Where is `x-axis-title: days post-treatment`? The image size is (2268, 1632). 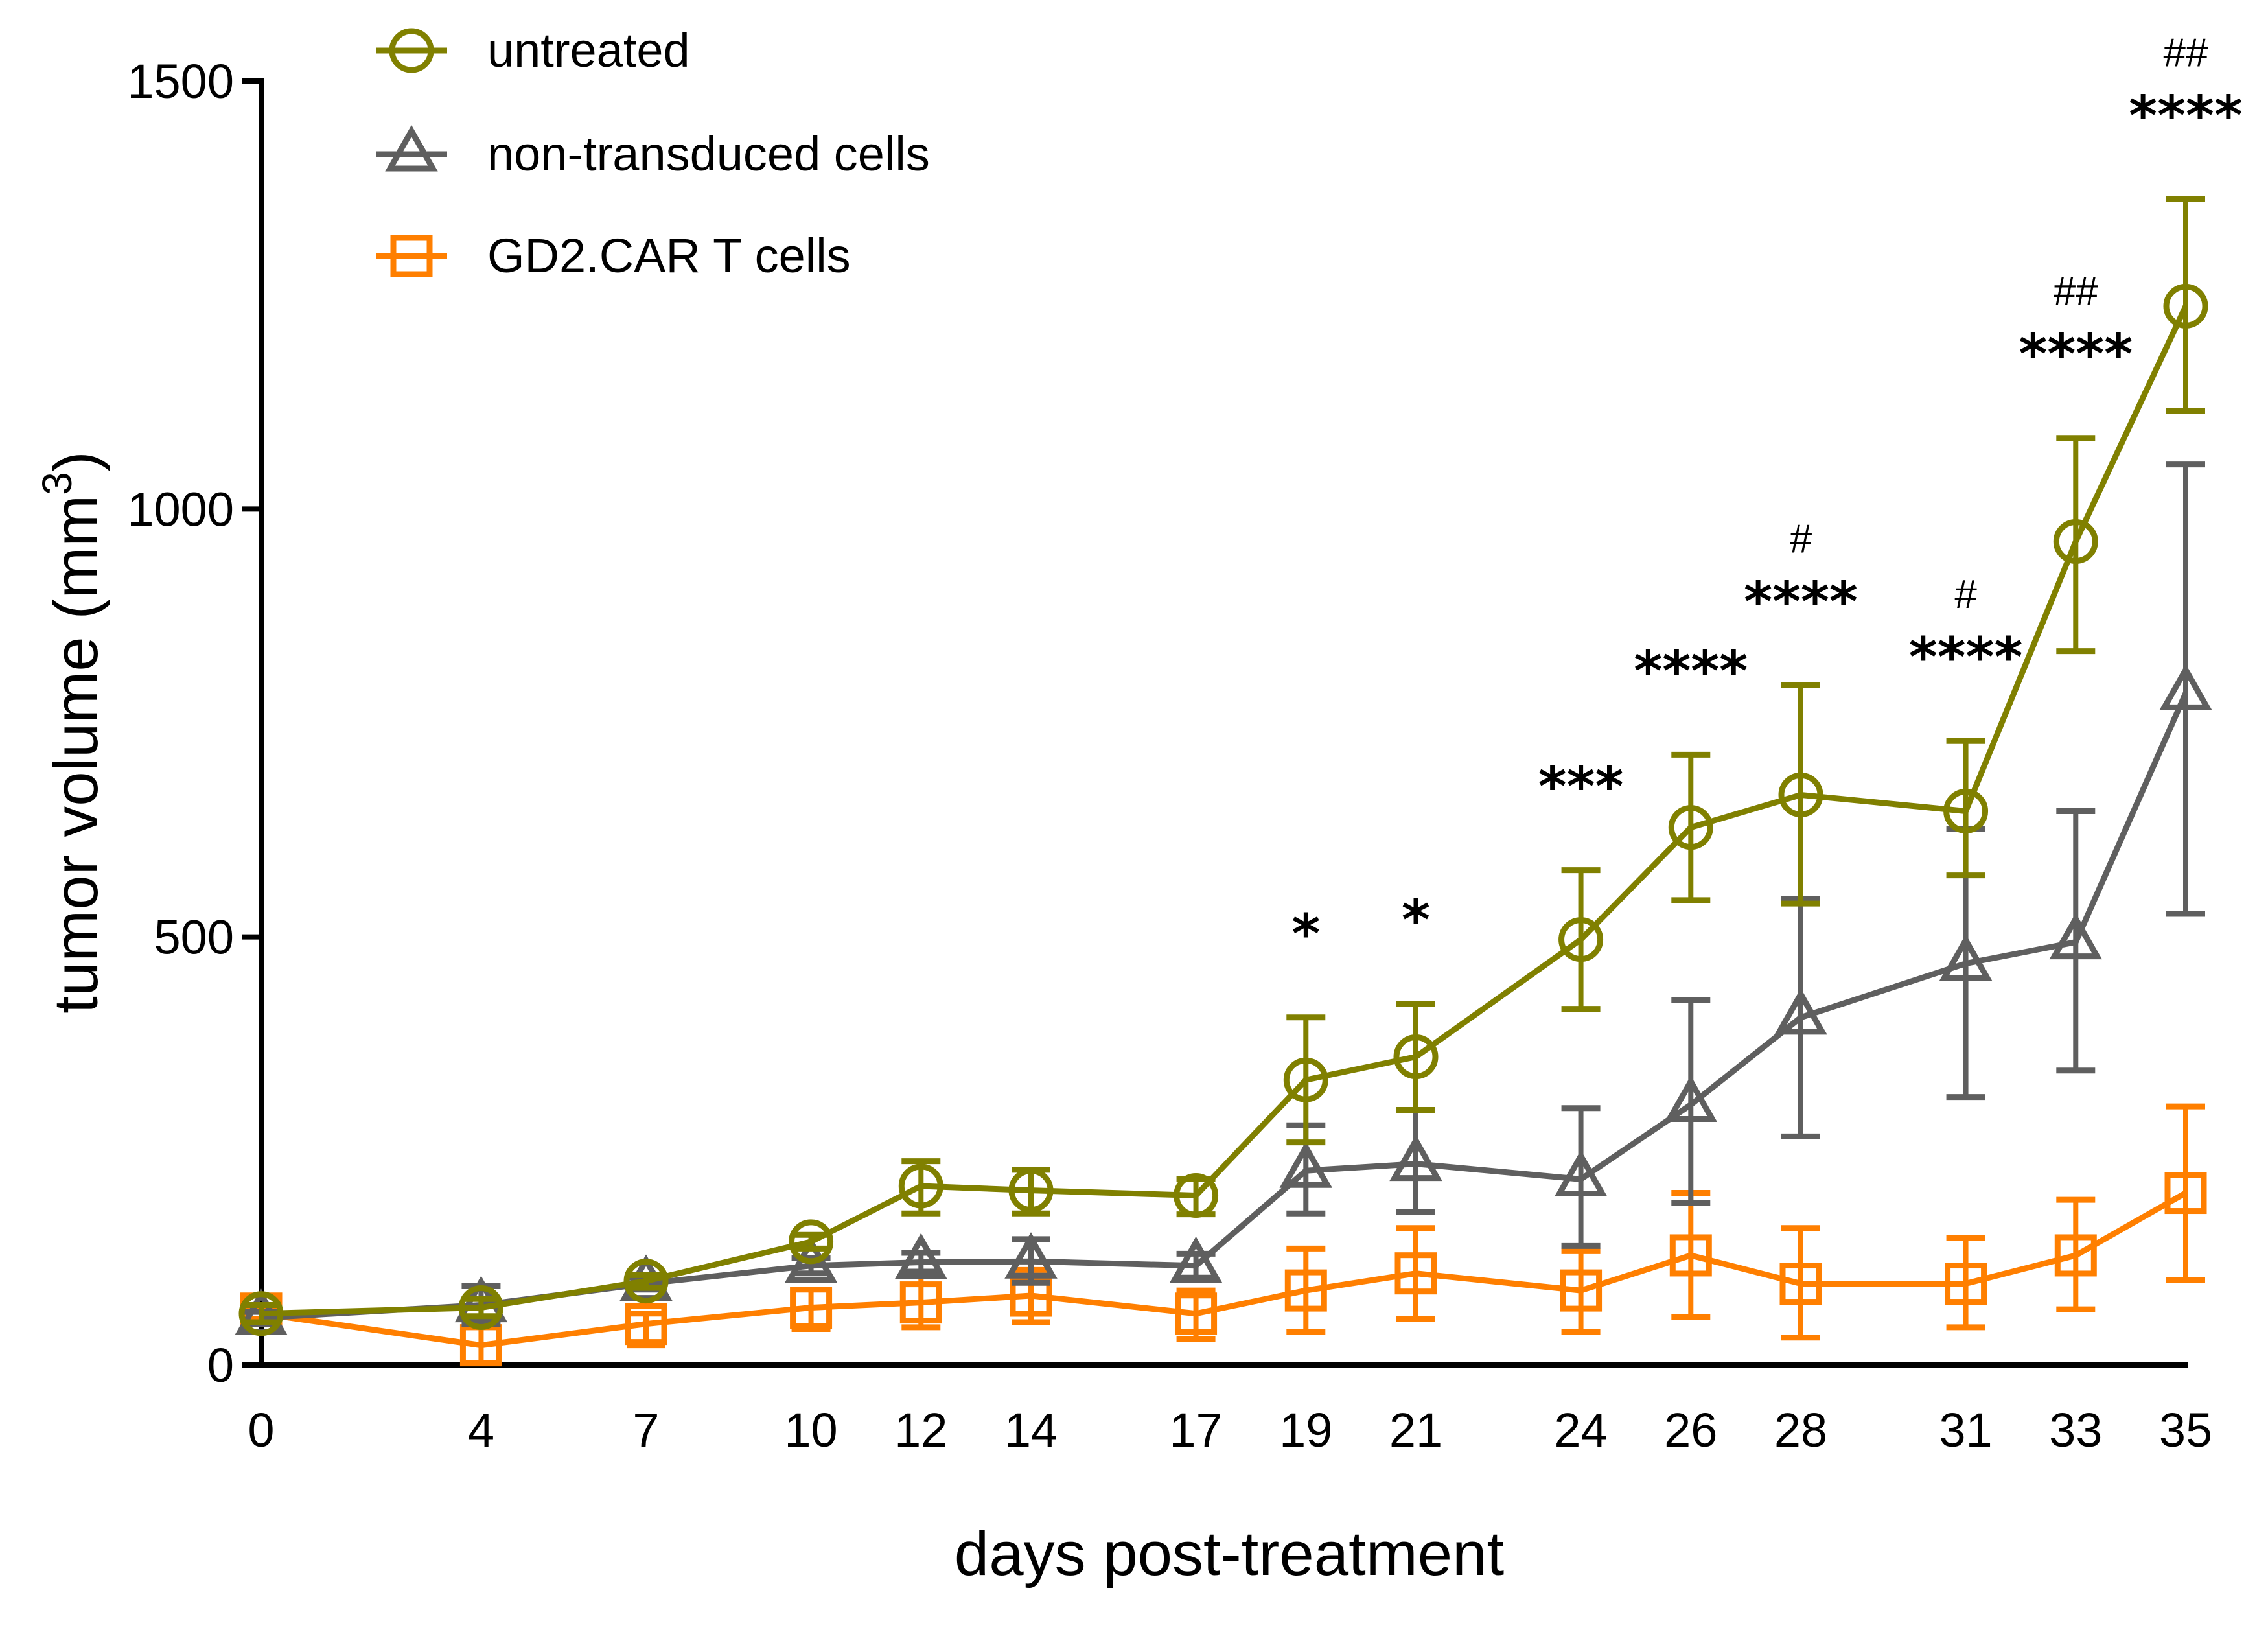
x-axis-title: days post-treatment is located at coordinates (1229, 1554).